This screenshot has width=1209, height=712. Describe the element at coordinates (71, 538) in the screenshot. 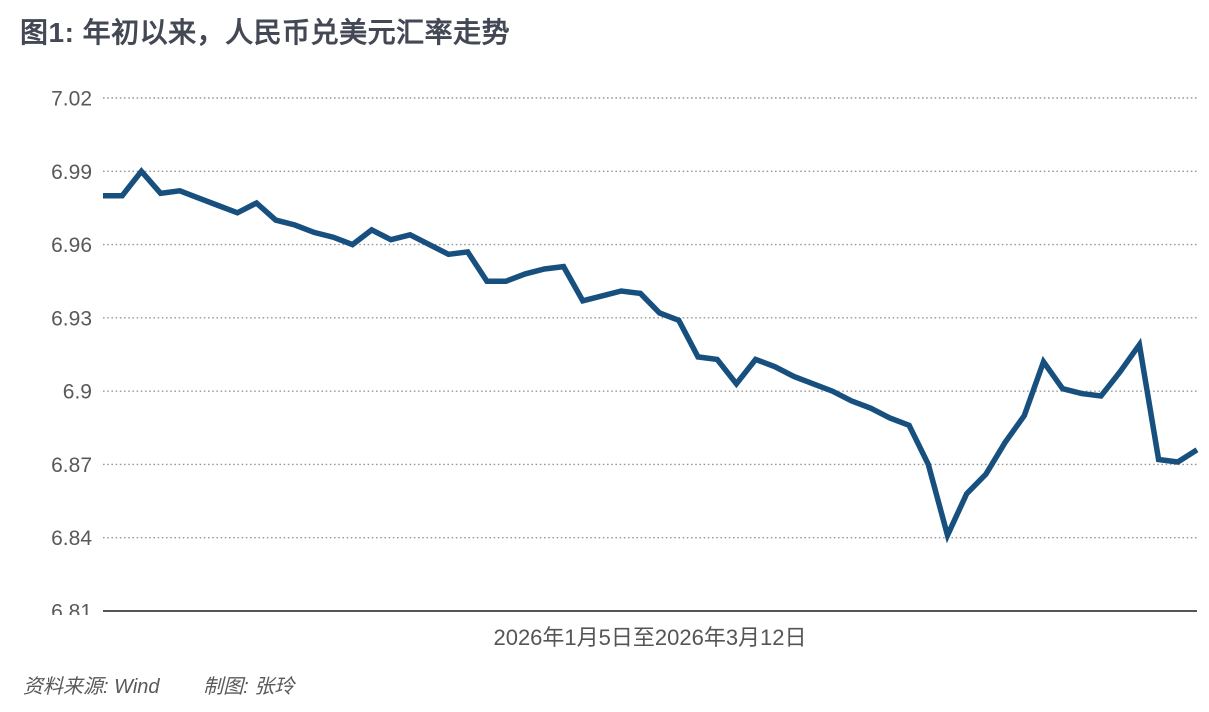

I see `y-tick-label: 6.84` at that location.